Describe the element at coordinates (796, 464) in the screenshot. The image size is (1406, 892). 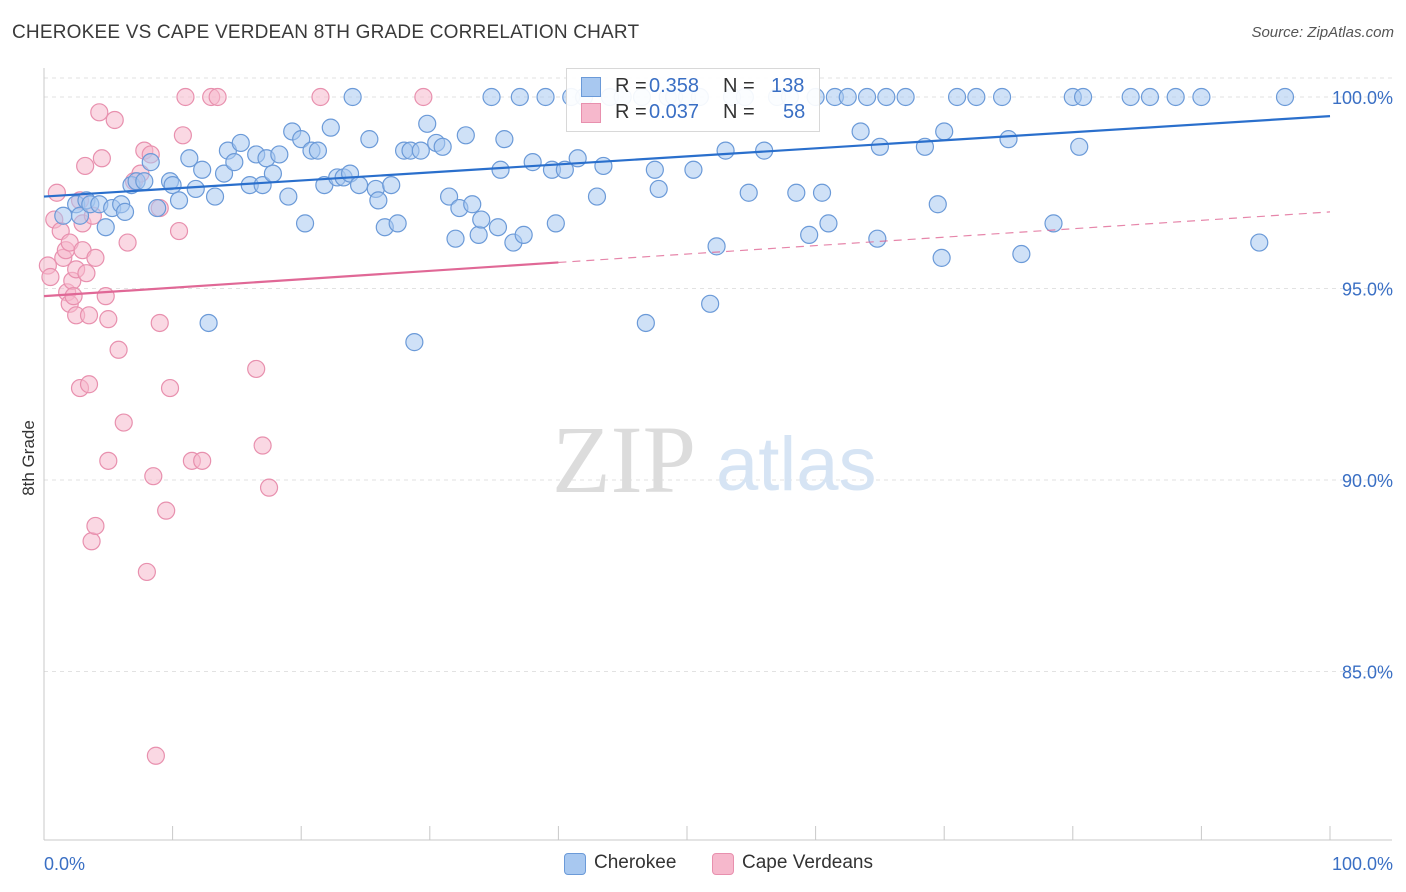
I see `watermark-atlas: atlas` at that location.